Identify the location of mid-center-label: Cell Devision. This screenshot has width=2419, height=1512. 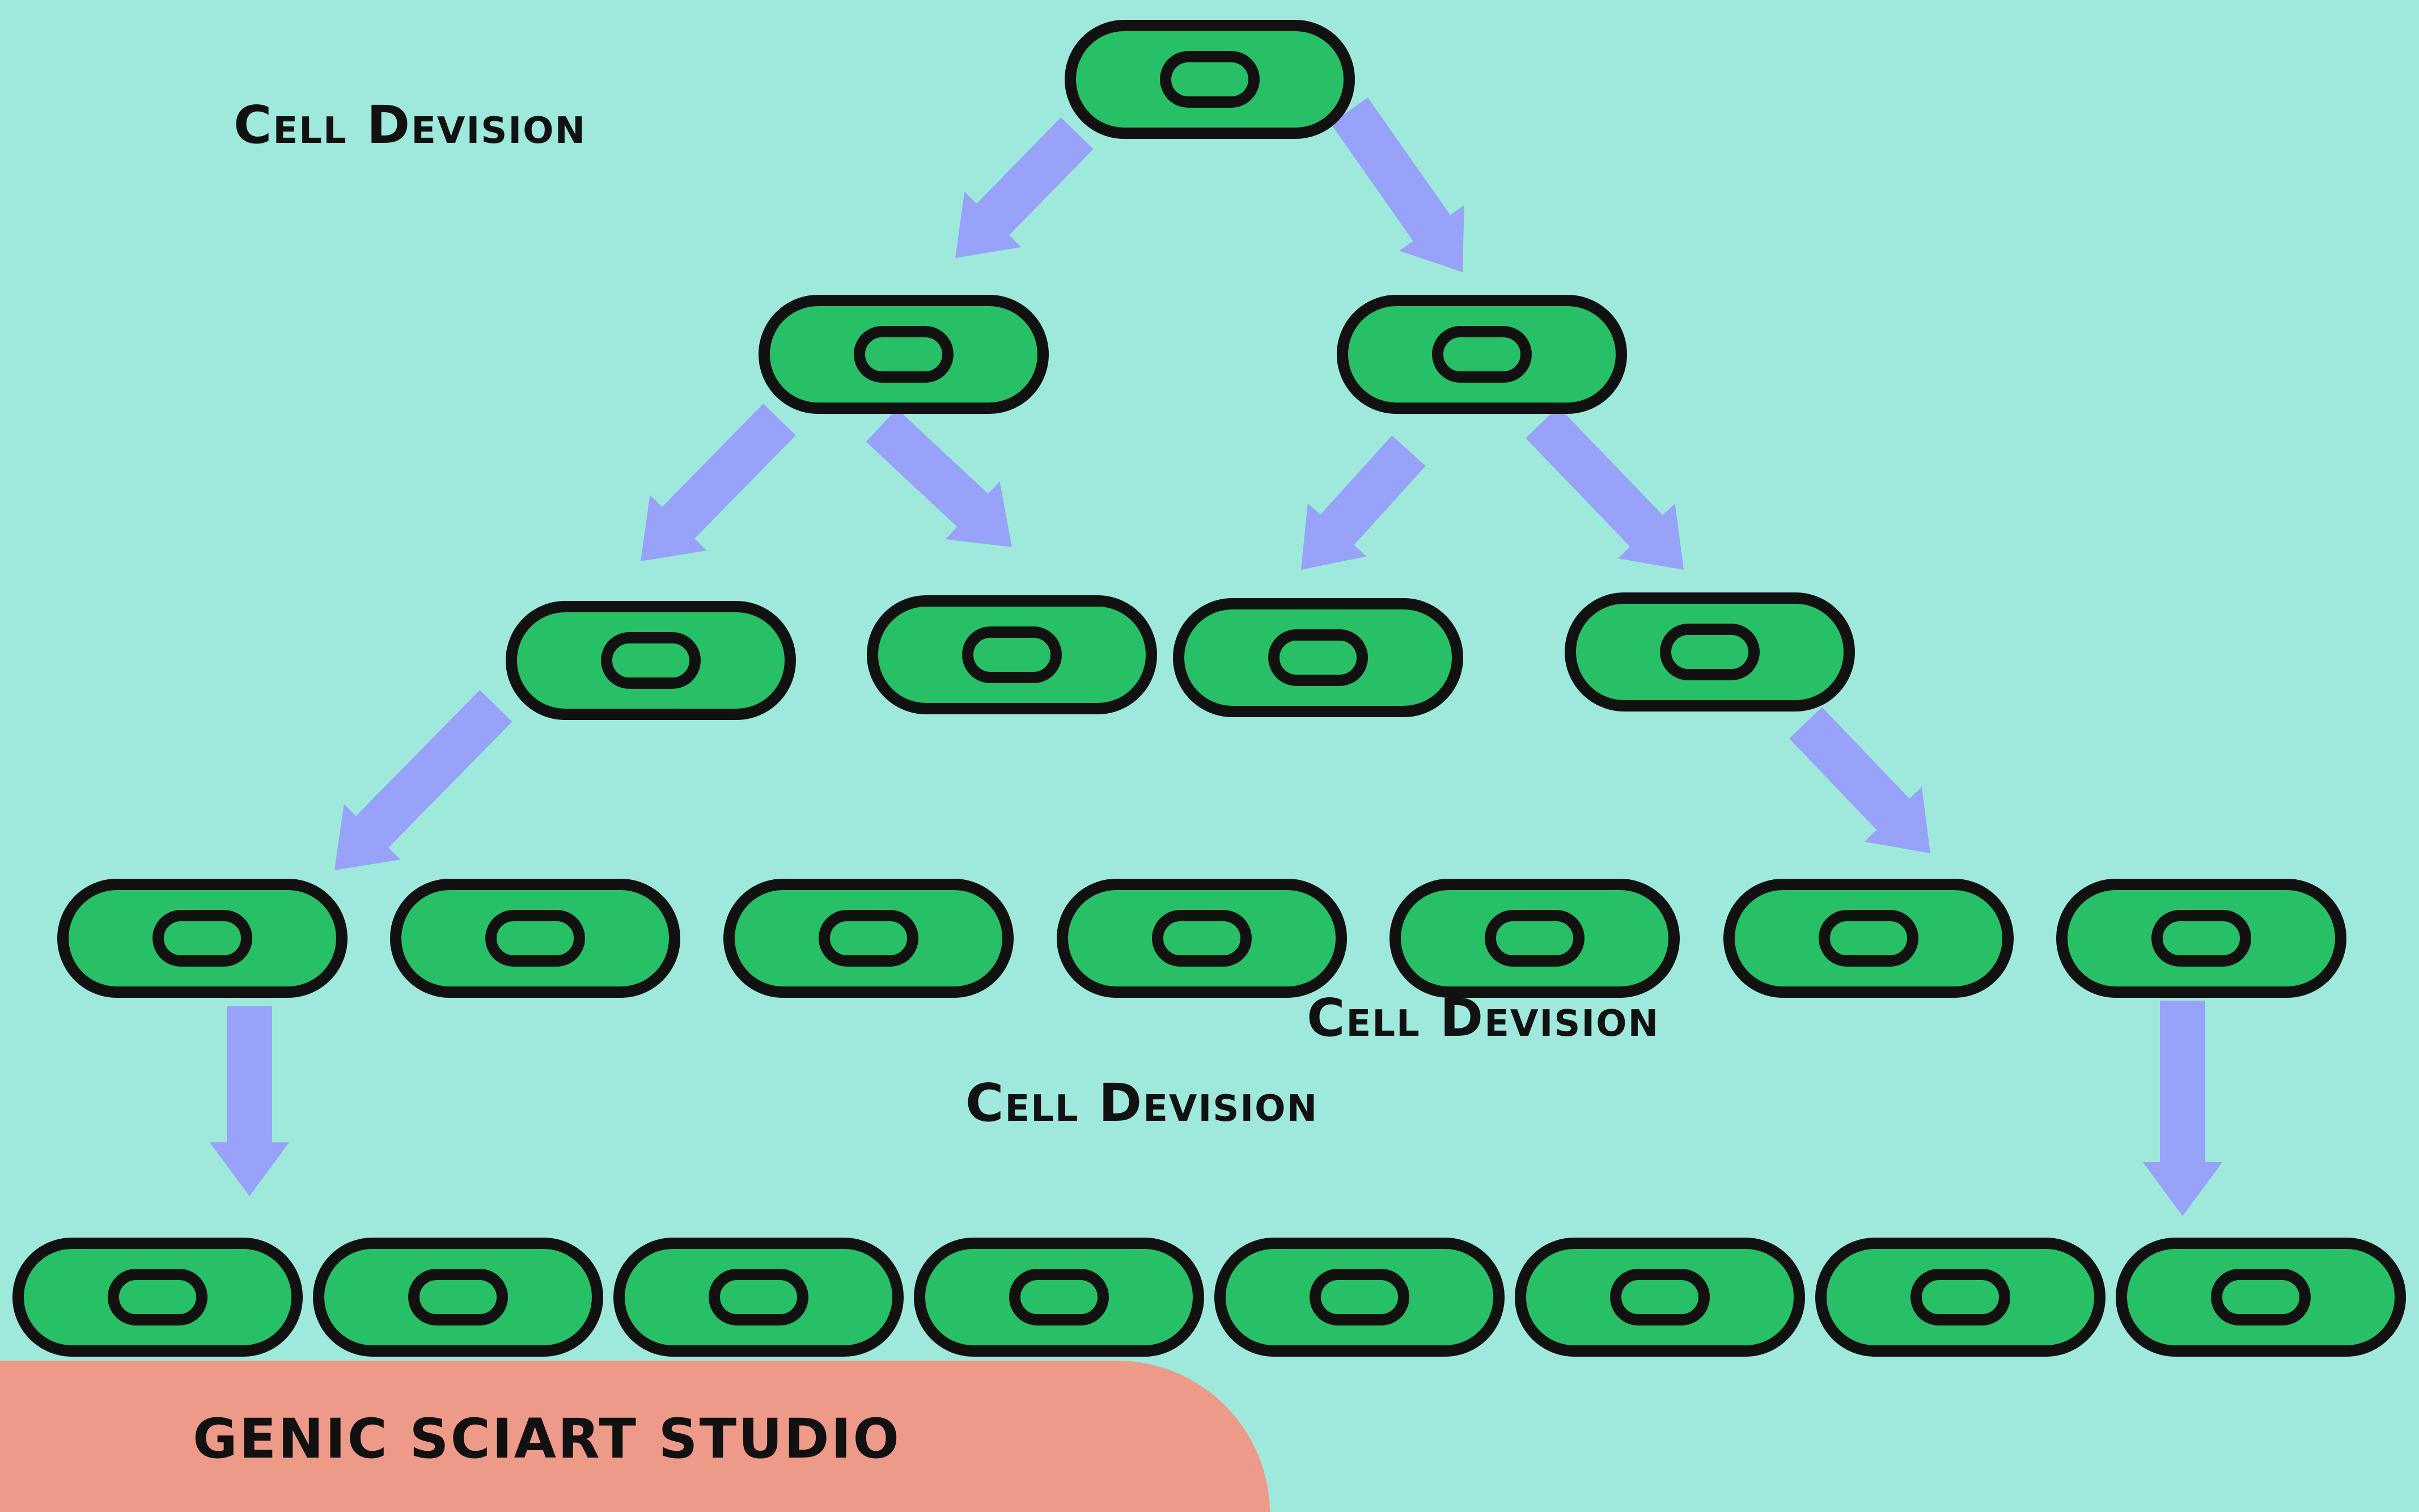
(1142, 1103).